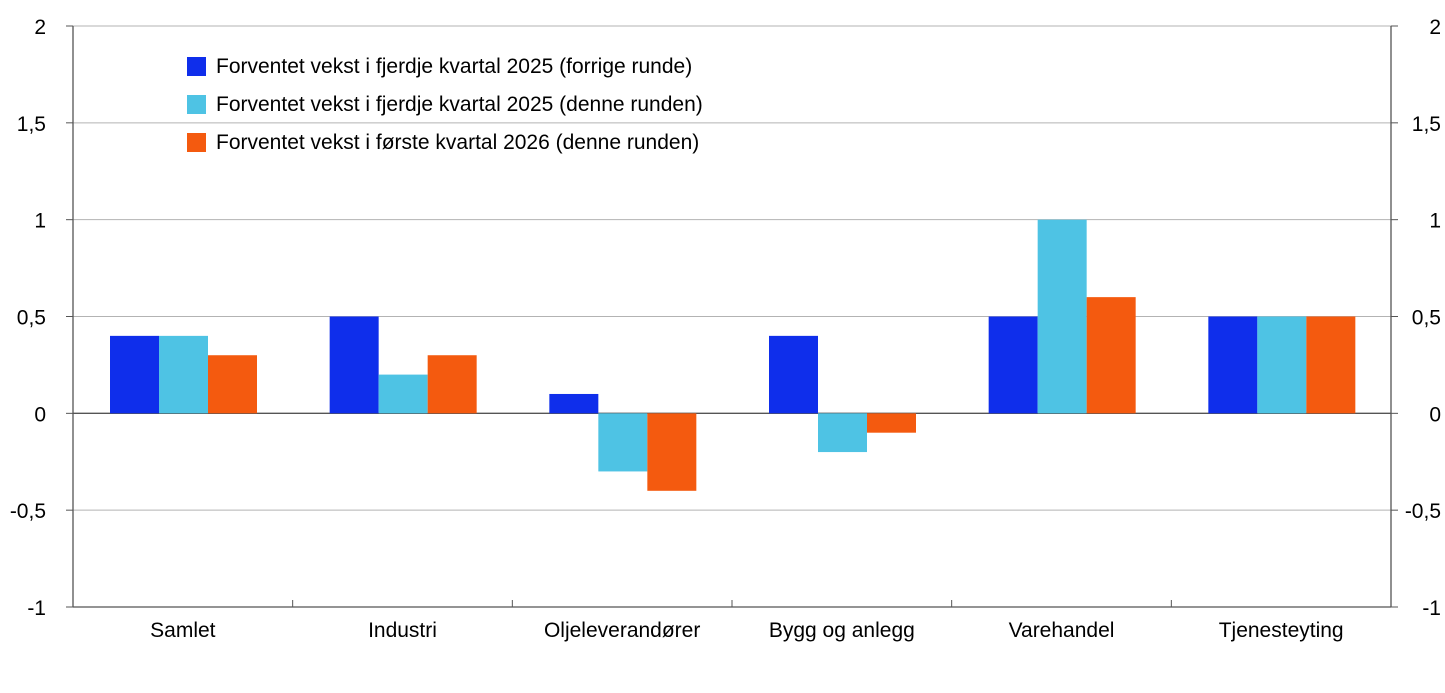 The height and width of the screenshot is (693, 1445). What do you see at coordinates (842, 630) in the screenshot?
I see `xtick-label: Bygg og anlegg` at bounding box center [842, 630].